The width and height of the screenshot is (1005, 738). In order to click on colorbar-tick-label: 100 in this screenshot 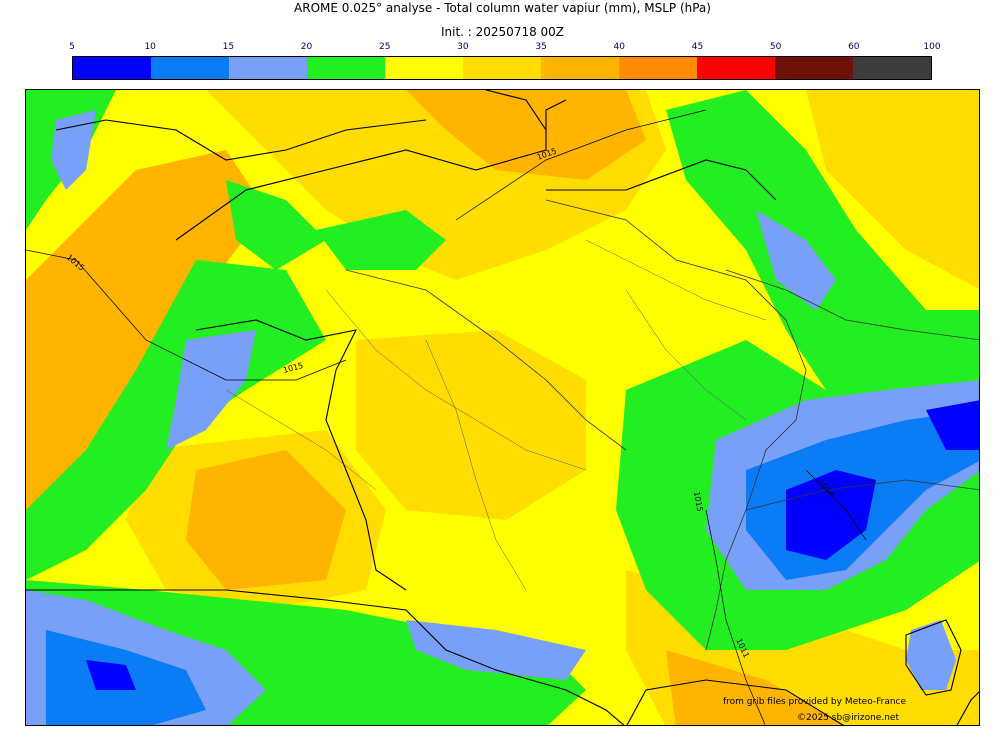, I will do `click(932, 47)`.